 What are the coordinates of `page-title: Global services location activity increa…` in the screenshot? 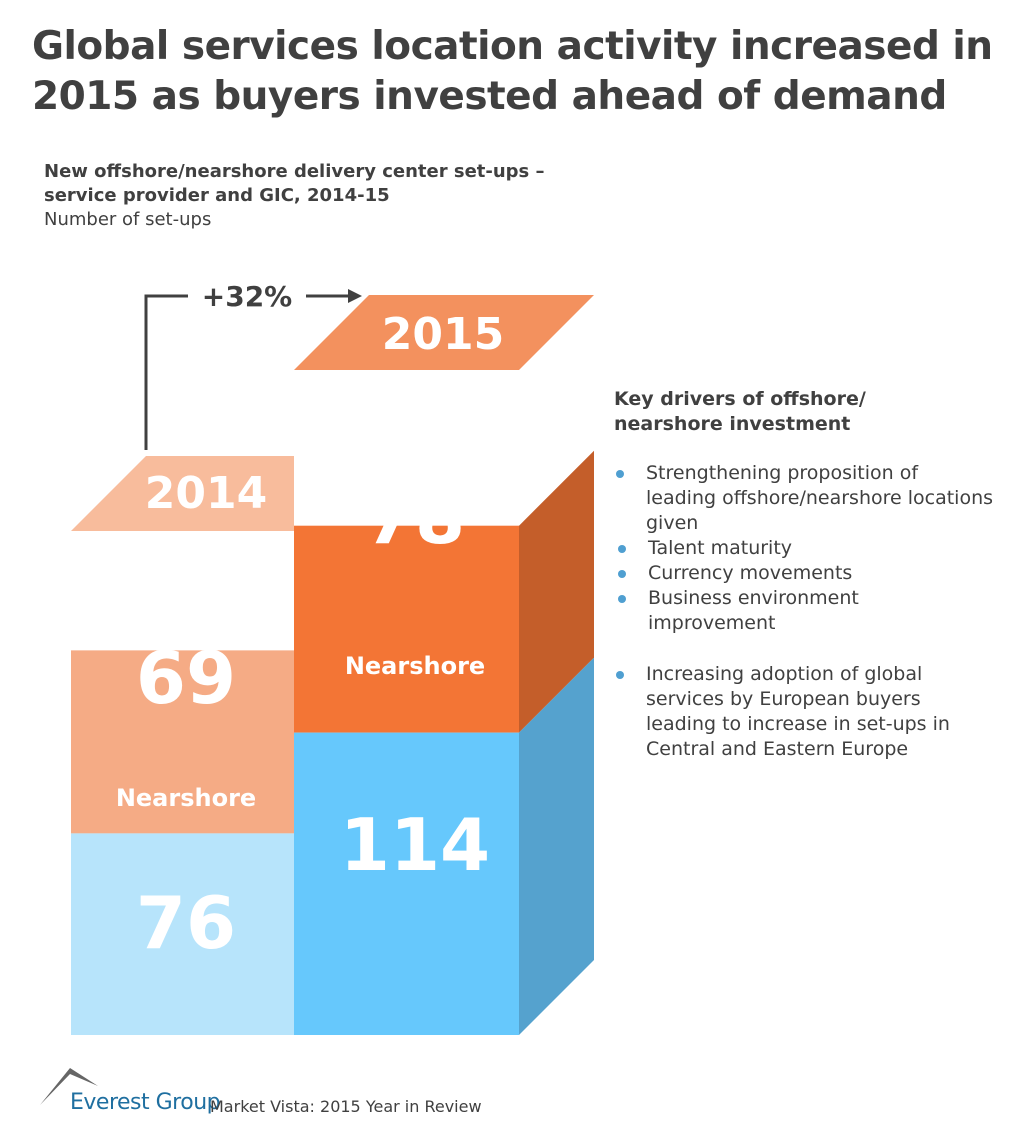 It's located at (512, 71).